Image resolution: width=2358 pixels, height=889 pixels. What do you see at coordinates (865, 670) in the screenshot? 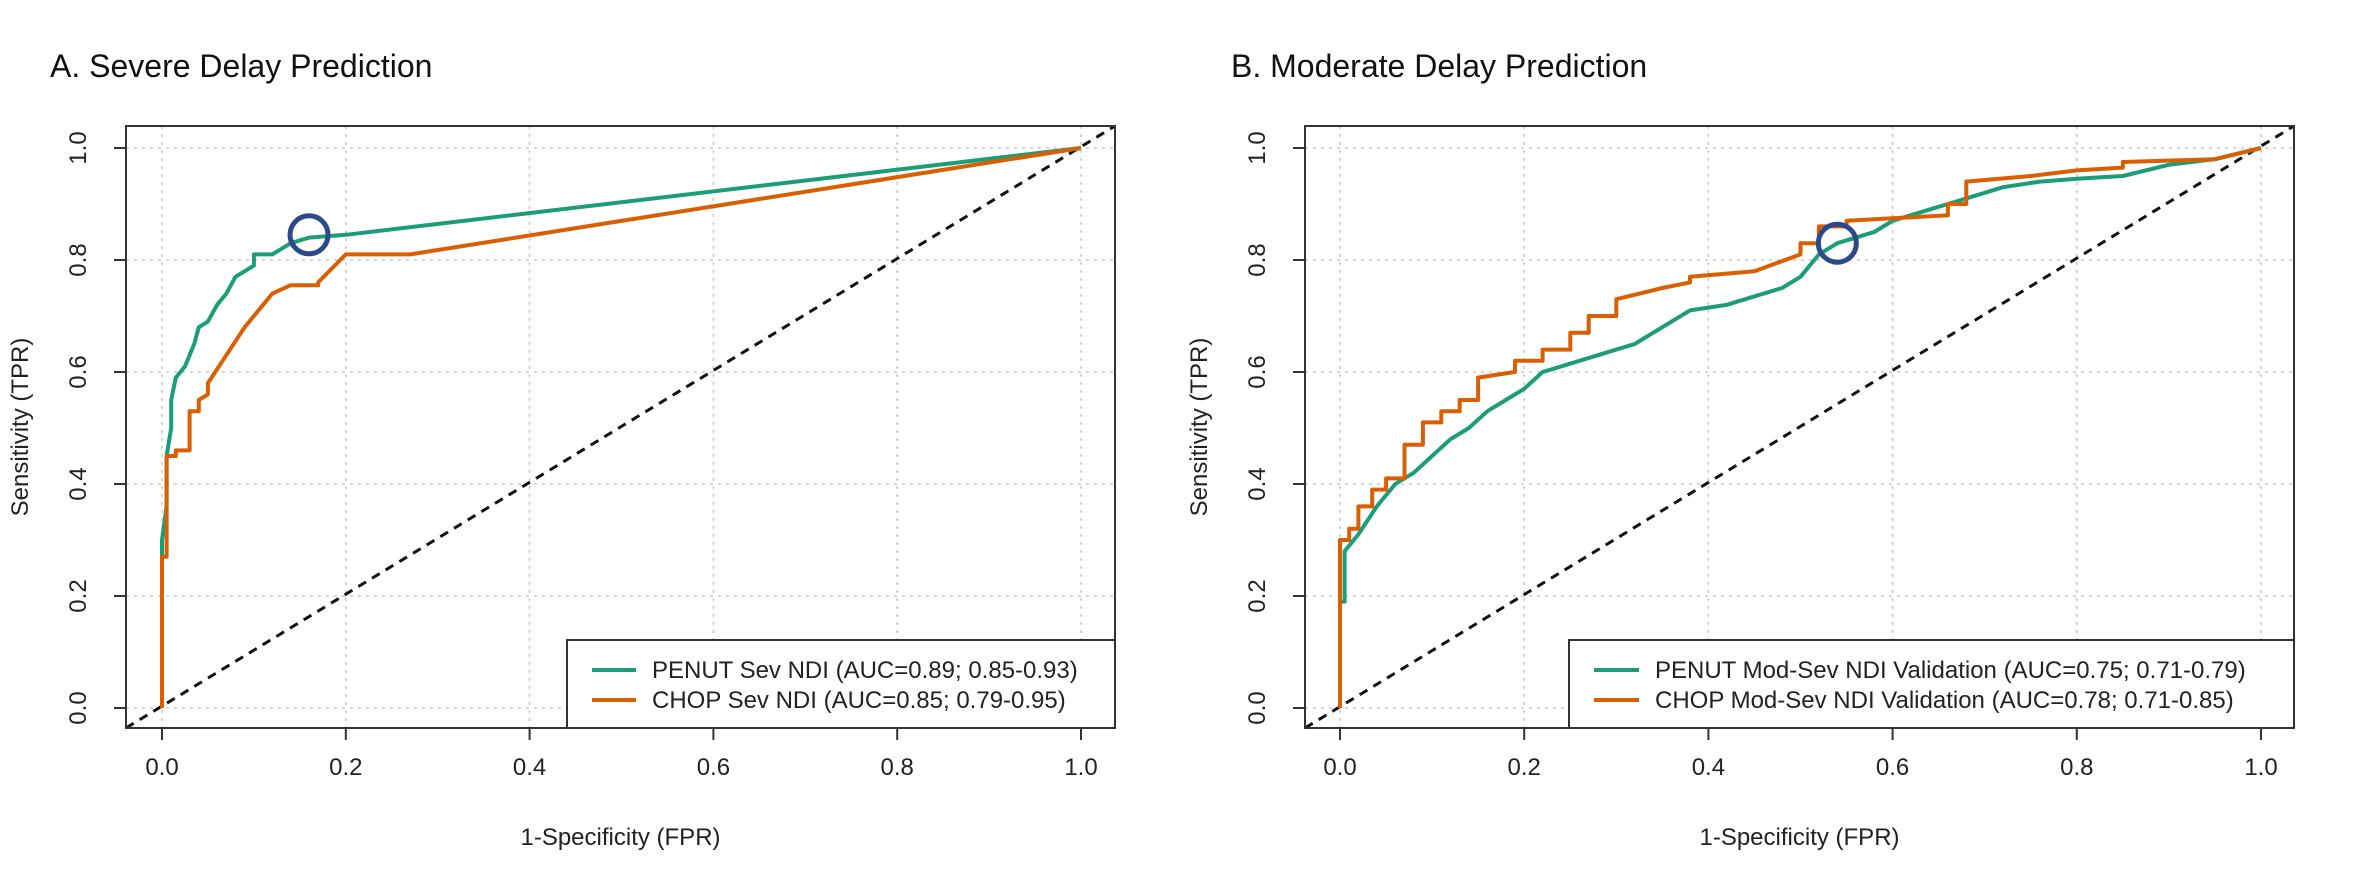
I see `legend-label-0: PENUT Sev NDI (AUC=0.89; 0.85-0.93)` at bounding box center [865, 670].